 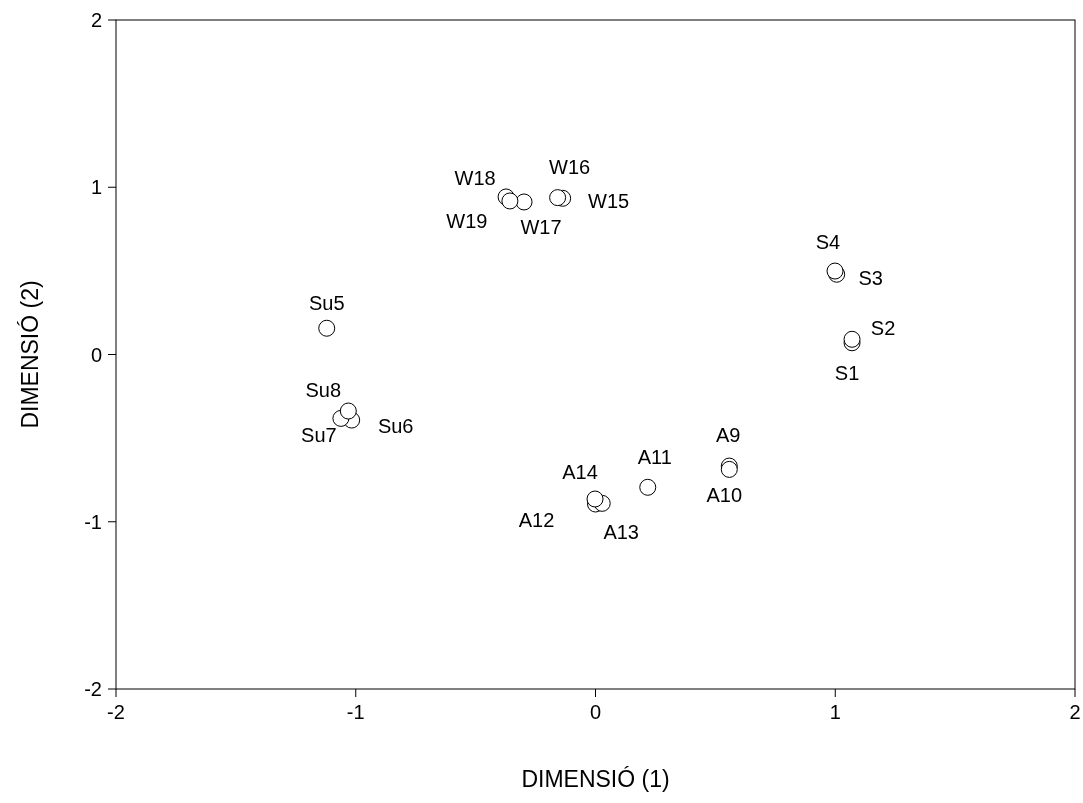 What do you see at coordinates (93, 689) in the screenshot?
I see `y-tick-label: -2` at bounding box center [93, 689].